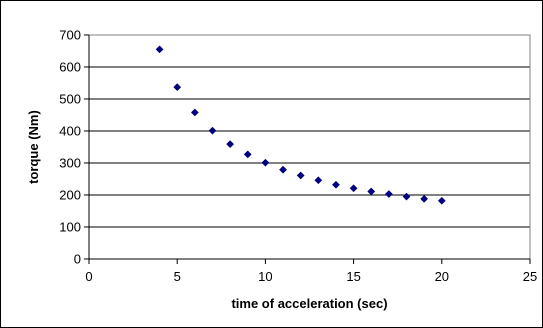 Image resolution: width=543 pixels, height=328 pixels. I want to click on y-tick-label: 200, so click(70, 195).